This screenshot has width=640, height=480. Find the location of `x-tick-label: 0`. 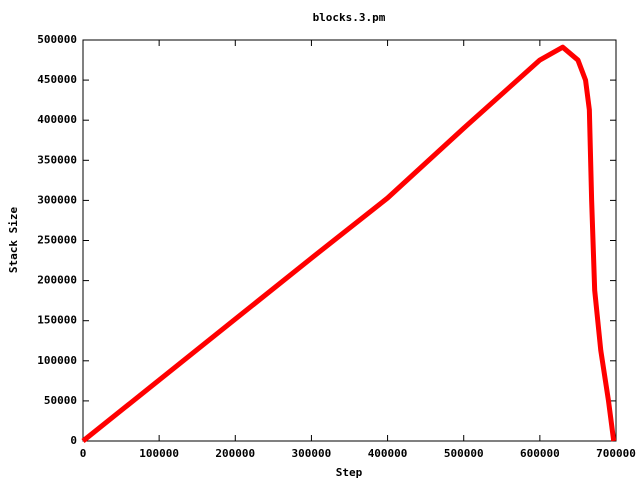

x-tick-label: 0 is located at coordinates (83, 453).